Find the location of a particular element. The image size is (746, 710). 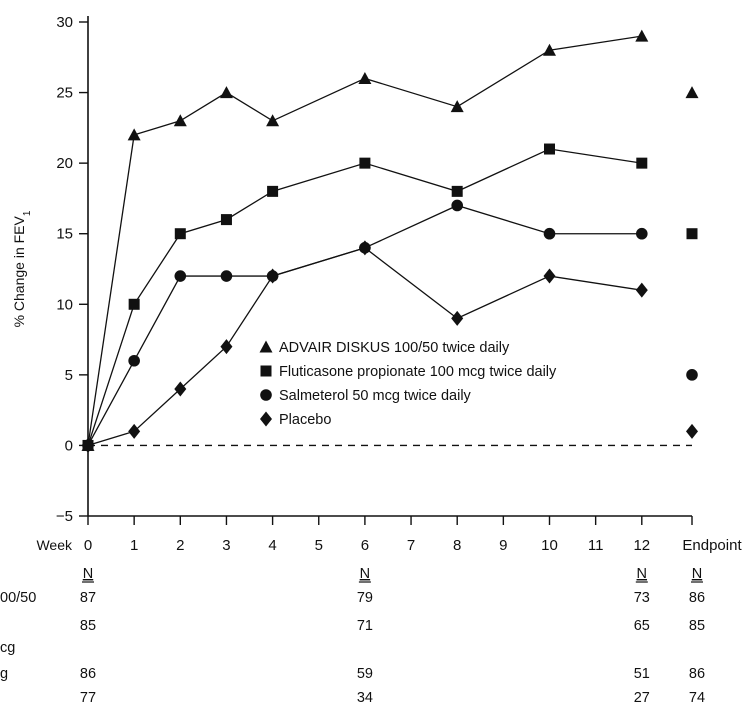

n-cell: 59 is located at coordinates (365, 674).